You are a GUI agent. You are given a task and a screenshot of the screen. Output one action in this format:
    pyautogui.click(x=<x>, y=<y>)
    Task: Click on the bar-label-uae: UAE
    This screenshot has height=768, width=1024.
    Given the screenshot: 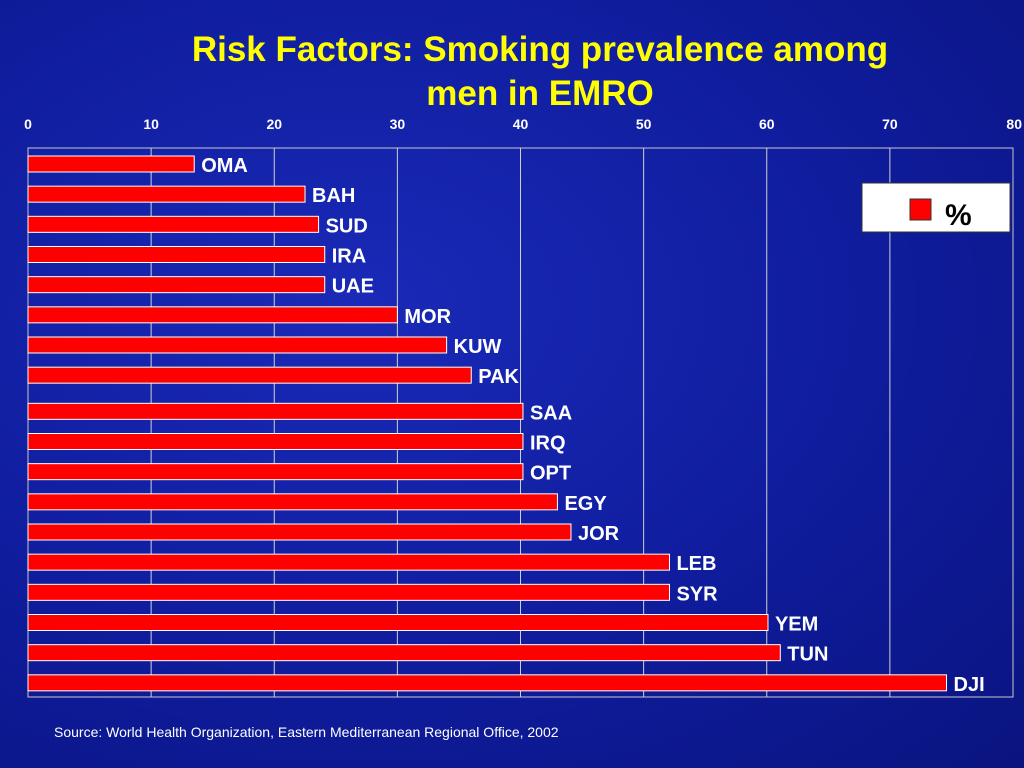 What is the action you would take?
    pyautogui.click(x=353, y=287)
    